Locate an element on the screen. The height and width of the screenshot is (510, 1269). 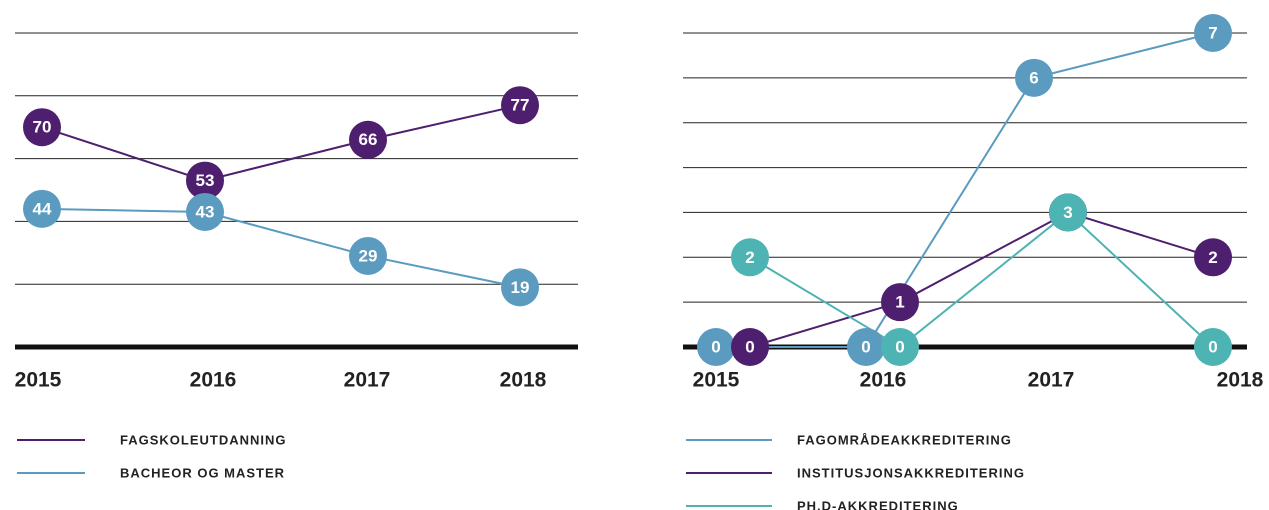
point-label: 1 is located at coordinates (899, 302).